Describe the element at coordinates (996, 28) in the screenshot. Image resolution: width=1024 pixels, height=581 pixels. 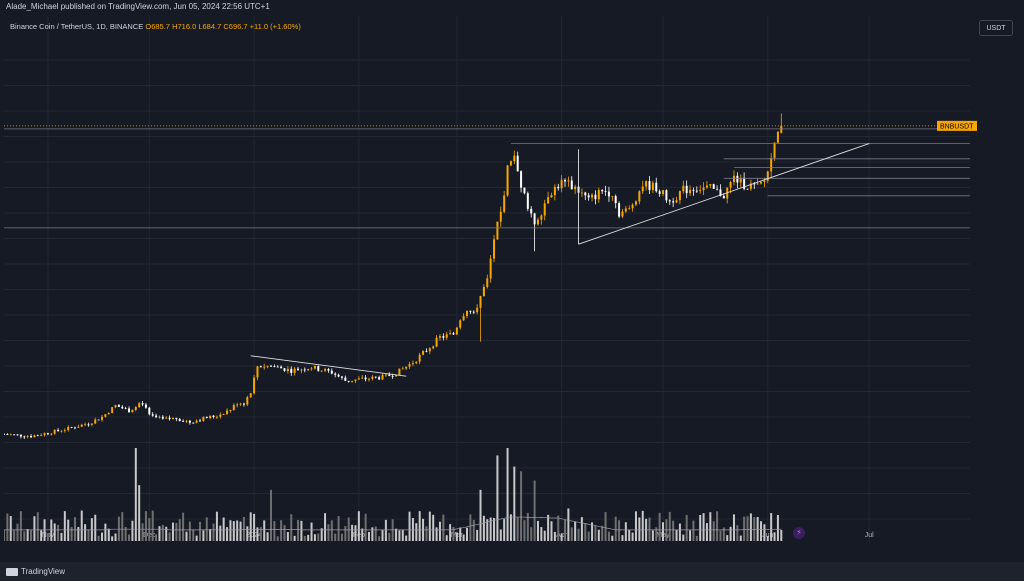
I see `currency-button: USDT` at that location.